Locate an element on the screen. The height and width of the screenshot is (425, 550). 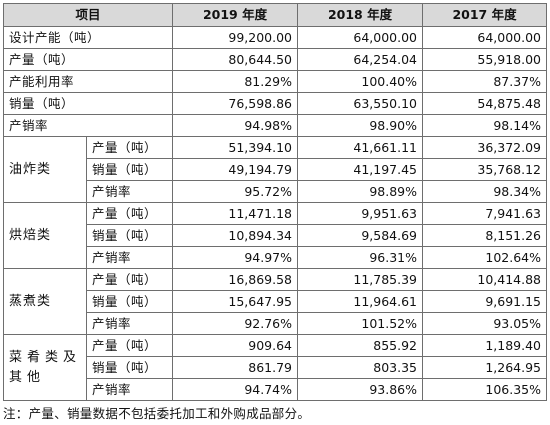
footnote: 注：产量、销量数据不包括委托加工和外购成品部分。 is located at coordinates (157, 413).